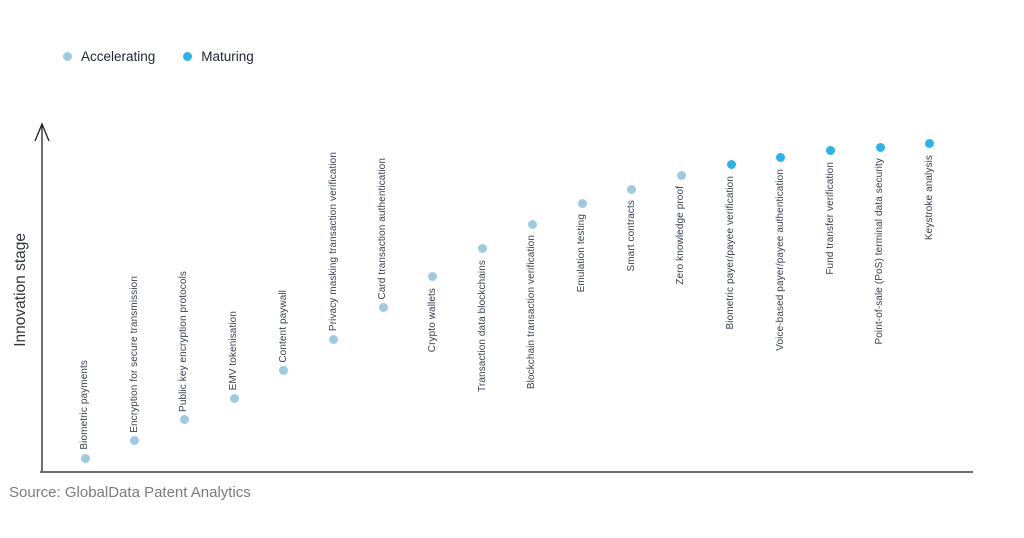 Image resolution: width=1024 pixels, height=538 pixels. I want to click on data-point-label: Card transaction authentication, so click(383, 229).